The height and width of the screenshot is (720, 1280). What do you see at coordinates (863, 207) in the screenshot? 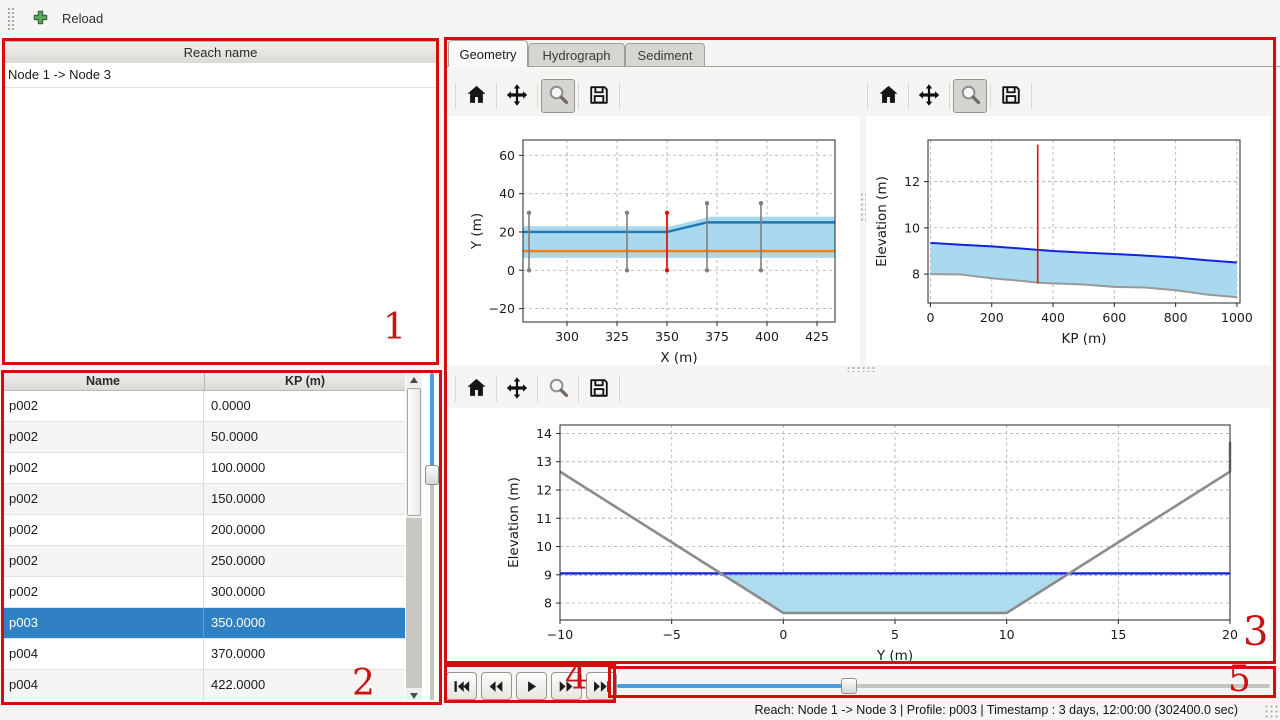
I see `vertical-splitter-handle` at bounding box center [863, 207].